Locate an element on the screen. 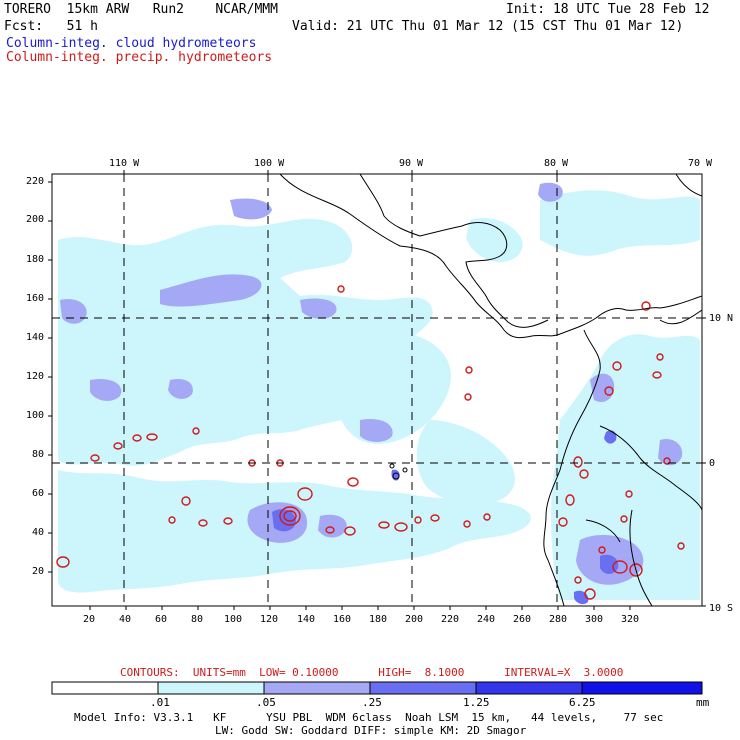  x-tick: 60 is located at coordinates (161, 619).